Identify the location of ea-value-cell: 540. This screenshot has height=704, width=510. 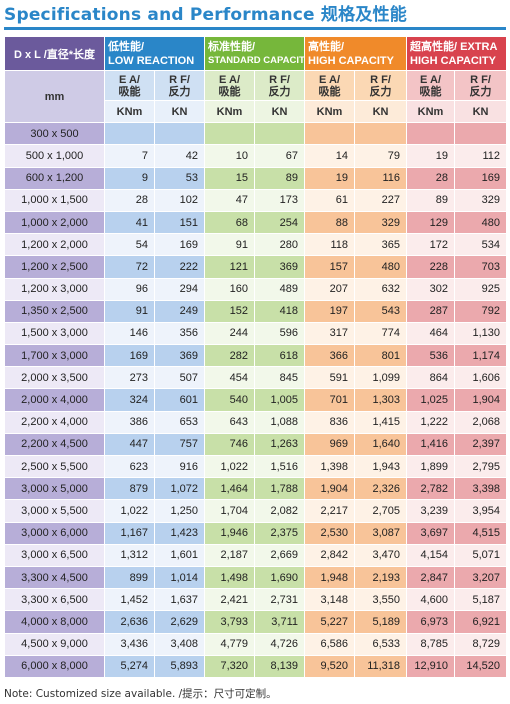
(230, 400).